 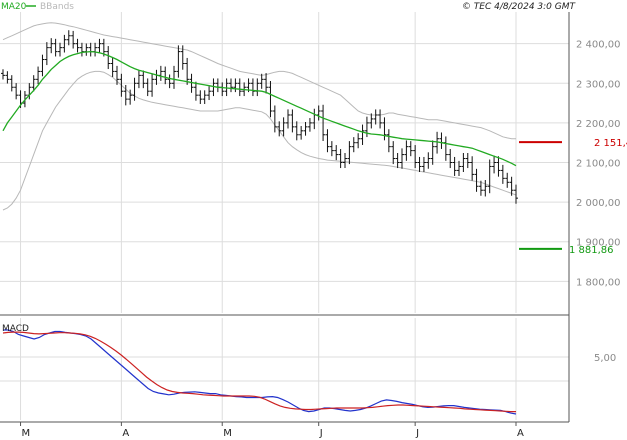 I want to click on support-label-bg, so click(x=595, y=248).